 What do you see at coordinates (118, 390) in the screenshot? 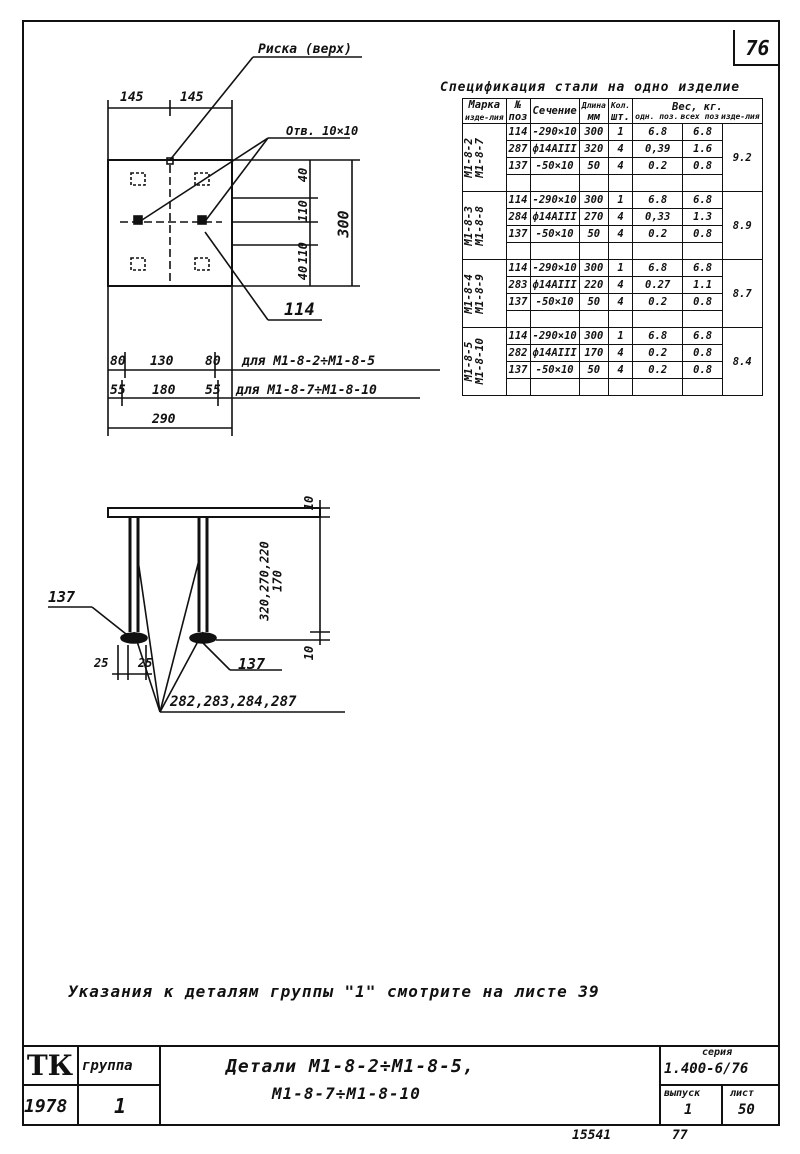
I see `row2-a: 55` at bounding box center [118, 390].